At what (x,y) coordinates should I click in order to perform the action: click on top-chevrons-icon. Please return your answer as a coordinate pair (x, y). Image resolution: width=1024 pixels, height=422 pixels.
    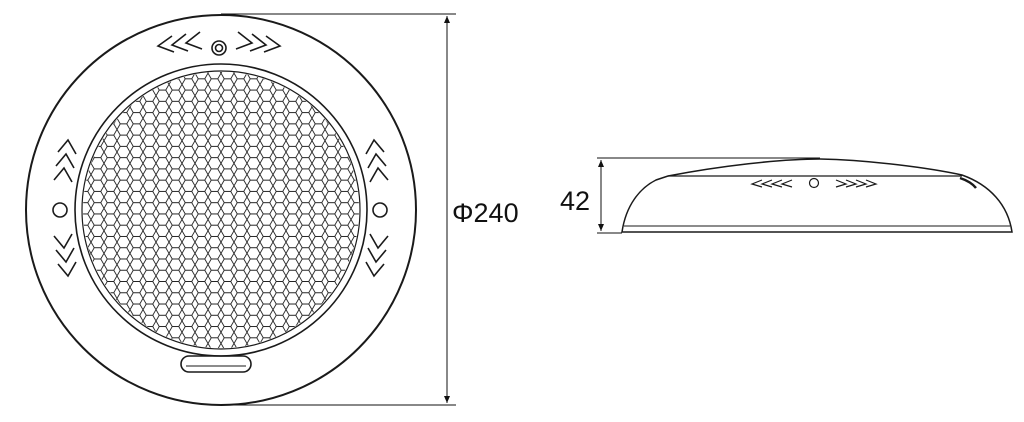
    Looking at the image, I should click on (219, 43).